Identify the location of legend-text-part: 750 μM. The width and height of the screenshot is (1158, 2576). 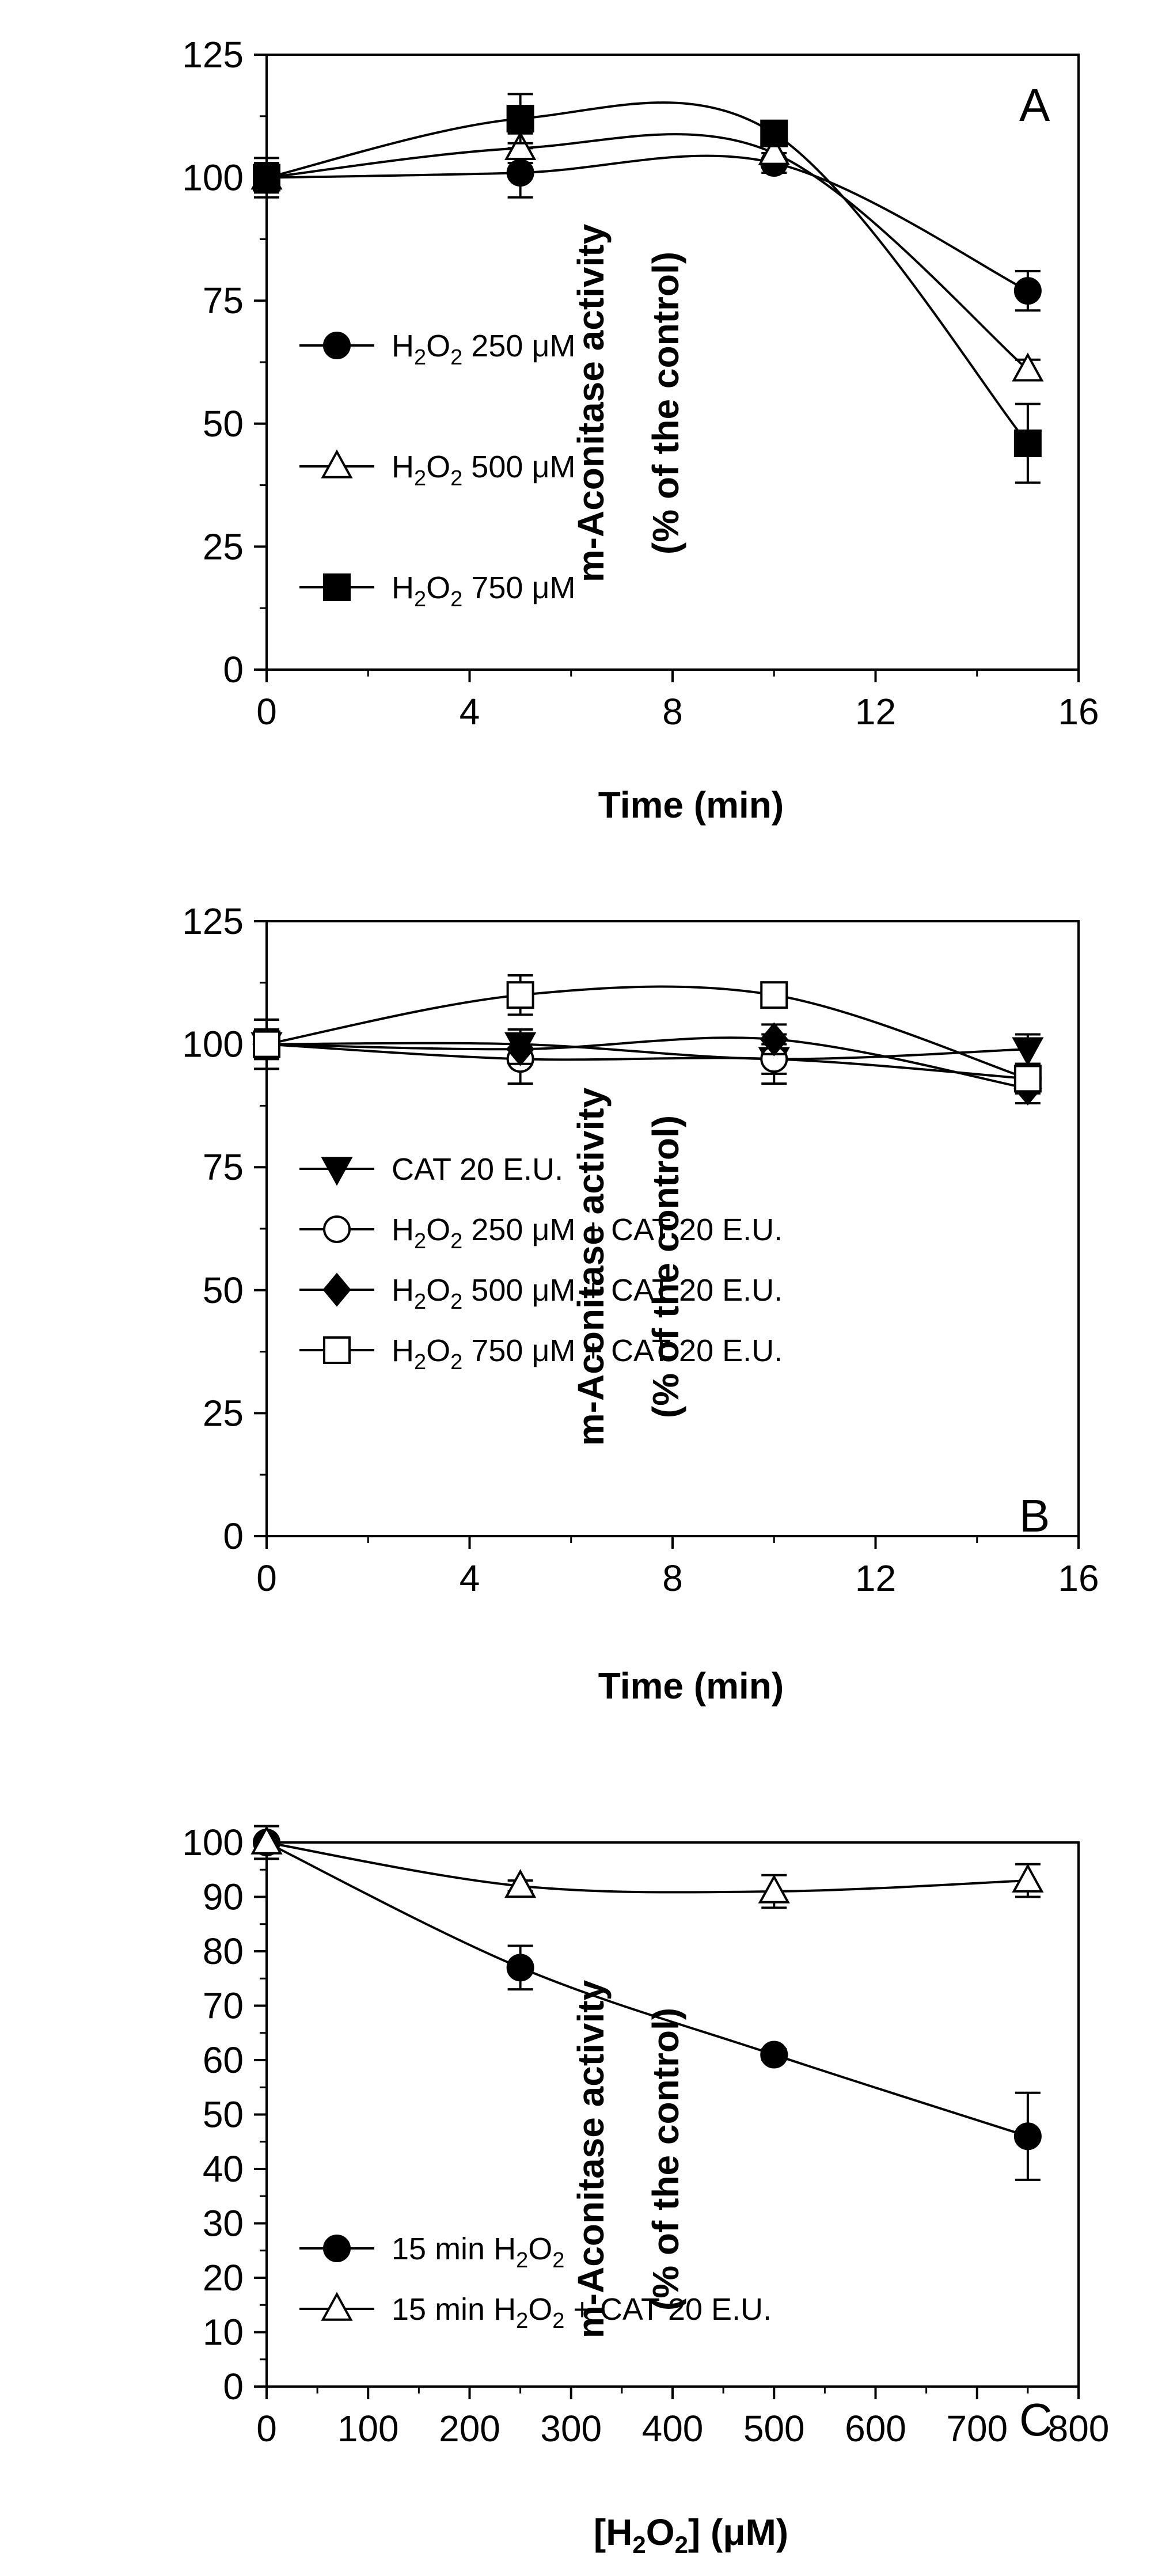
(519, 588).